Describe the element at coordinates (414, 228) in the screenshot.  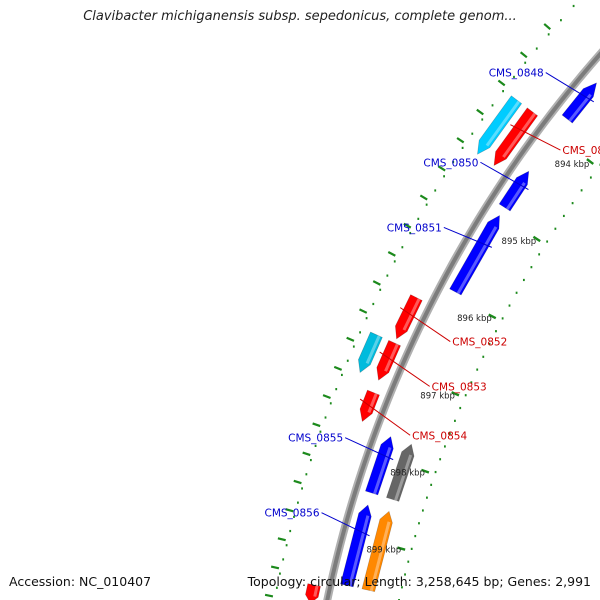
I see `gene-label: CMS_0851` at that location.